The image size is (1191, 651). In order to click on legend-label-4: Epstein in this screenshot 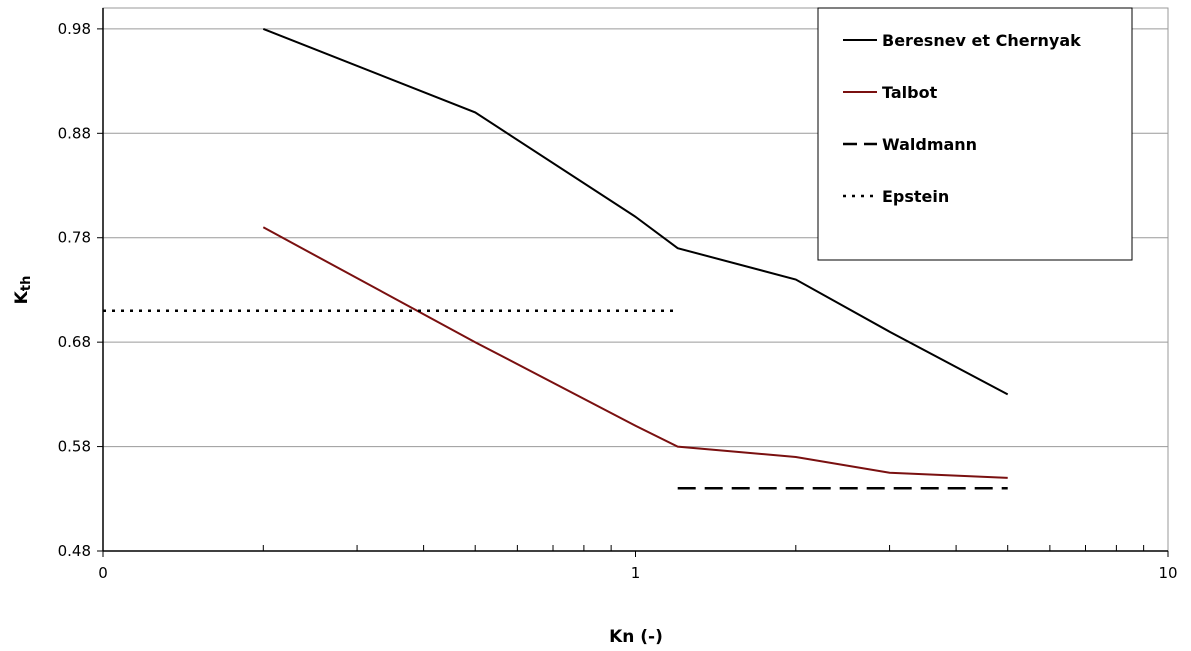, I will do `click(915, 196)`.